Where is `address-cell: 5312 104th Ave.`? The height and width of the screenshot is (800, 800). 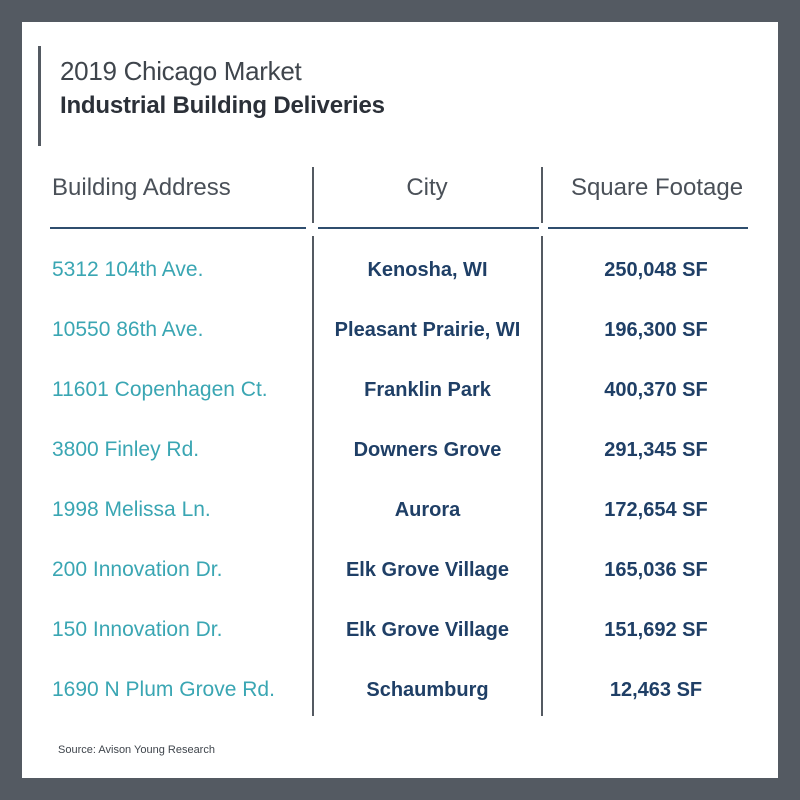
address-cell: 5312 104th Ave. is located at coordinates (128, 269).